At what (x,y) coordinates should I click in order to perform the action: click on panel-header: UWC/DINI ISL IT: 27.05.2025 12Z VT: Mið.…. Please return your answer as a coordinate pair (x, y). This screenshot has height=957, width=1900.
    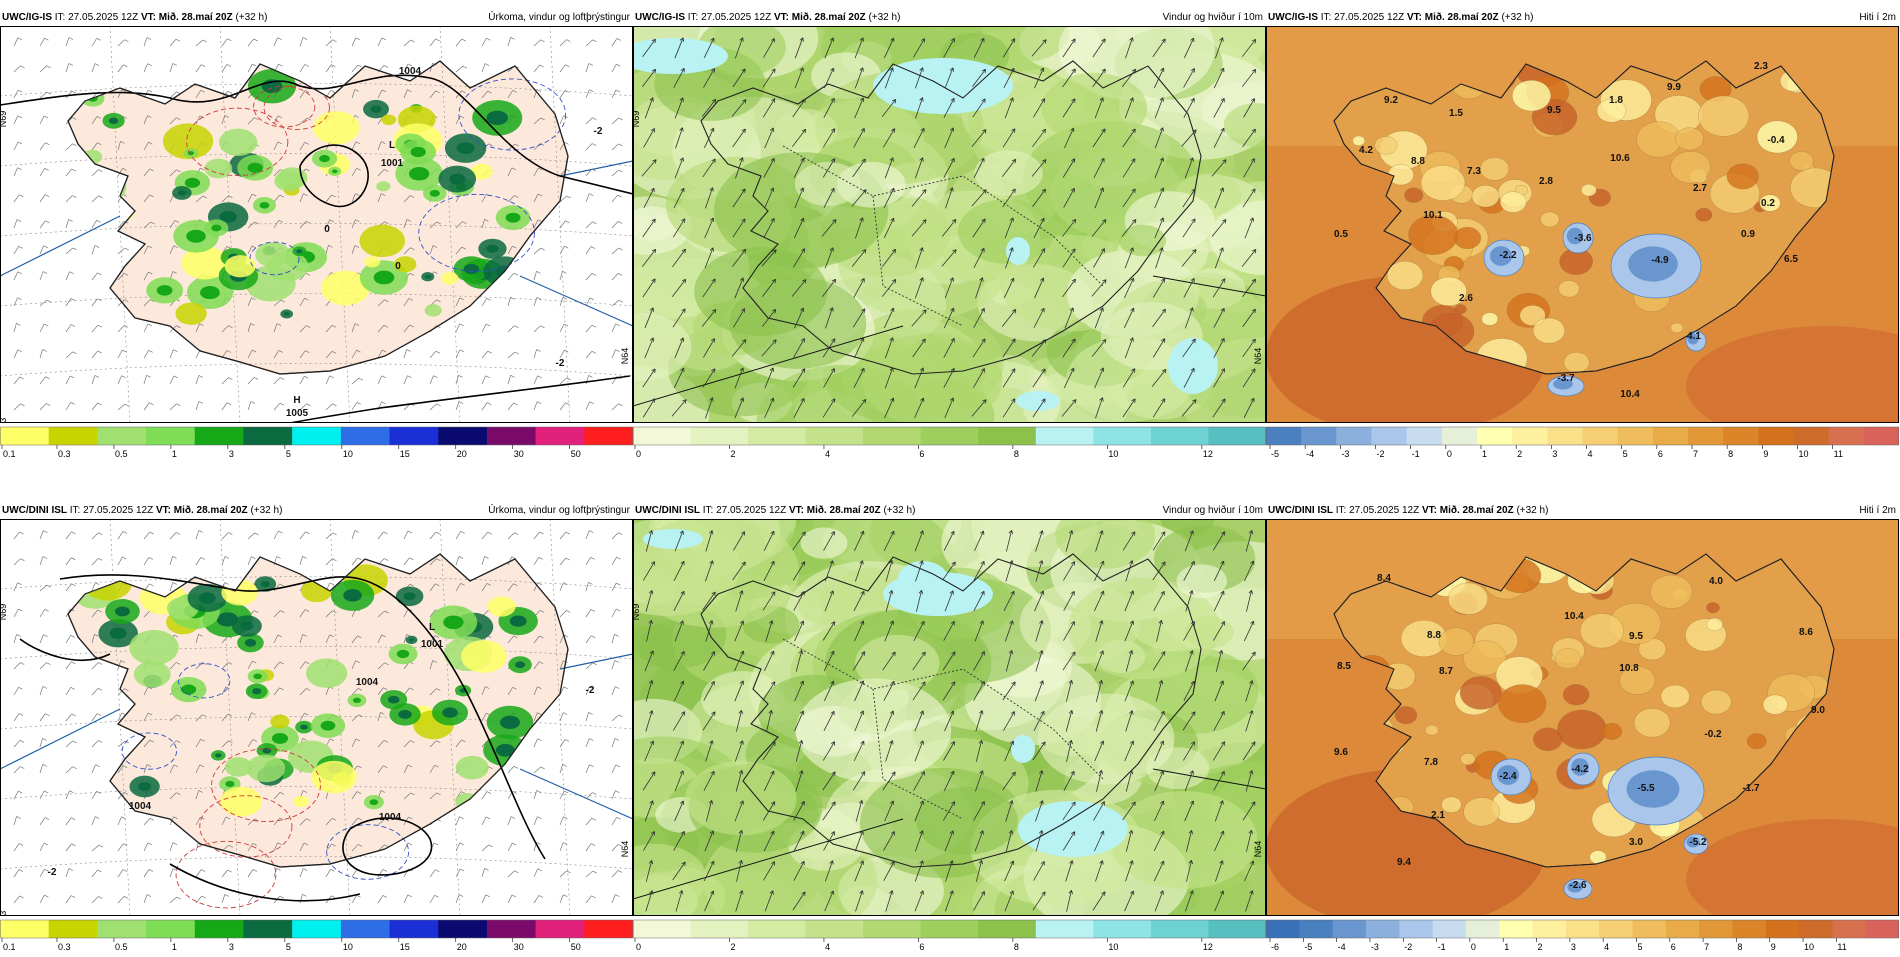
    Looking at the image, I should click on (949, 511).